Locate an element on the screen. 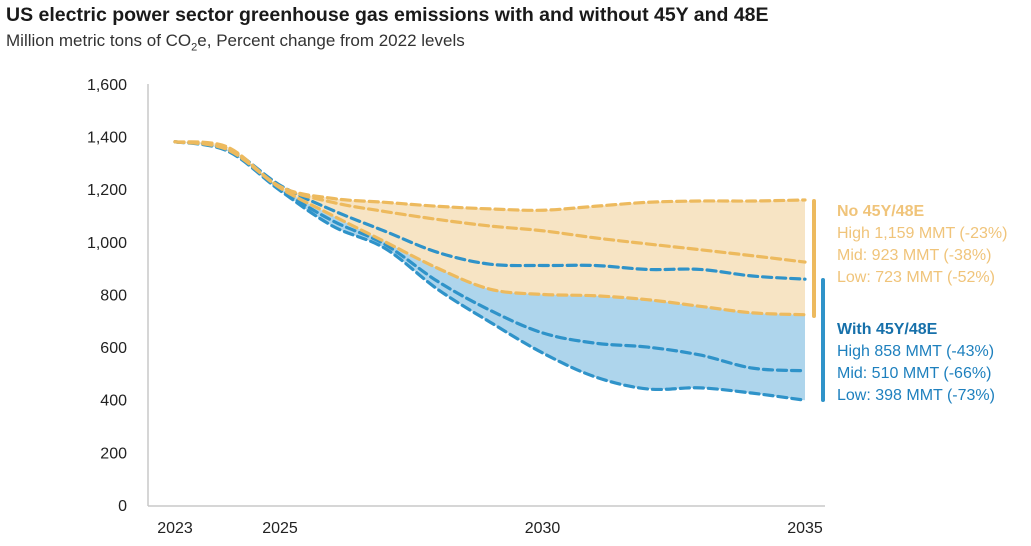  y-tick-label: 1,000 is located at coordinates (107, 243).